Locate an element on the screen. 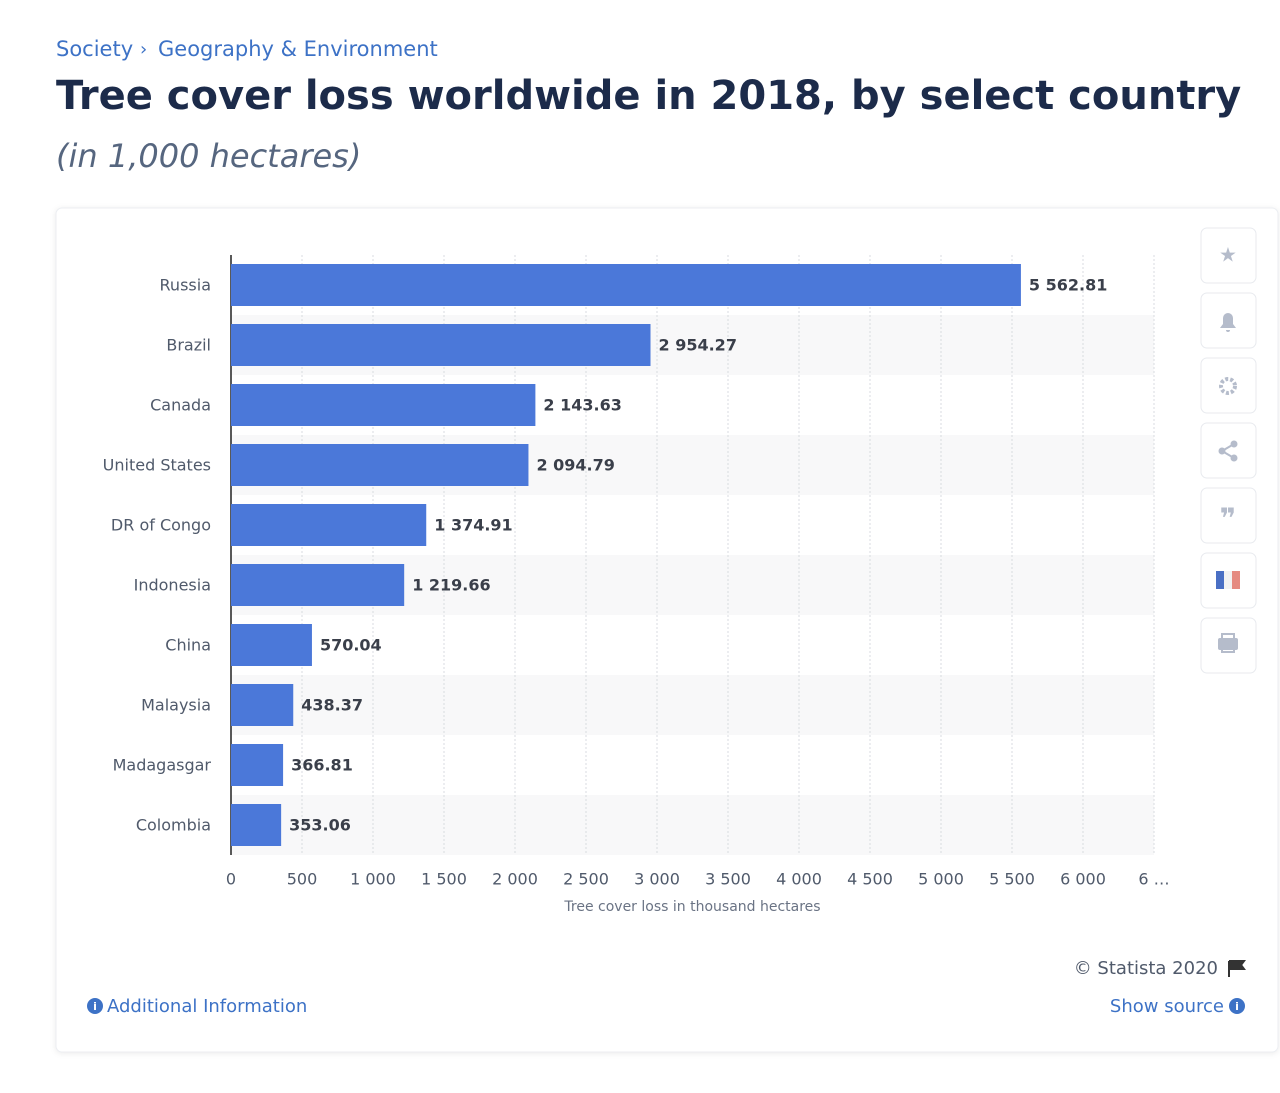 This screenshot has height=1093, width=1280. y-tick-label: United States is located at coordinates (157, 465).